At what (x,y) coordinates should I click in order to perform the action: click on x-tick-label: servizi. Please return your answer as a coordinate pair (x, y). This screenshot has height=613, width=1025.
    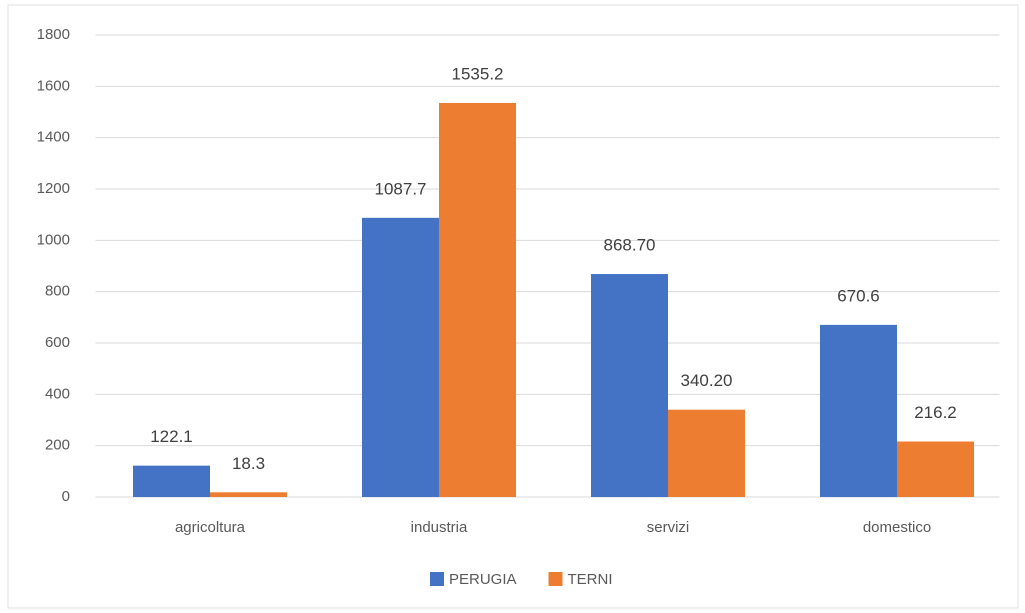
    Looking at the image, I should click on (668, 527).